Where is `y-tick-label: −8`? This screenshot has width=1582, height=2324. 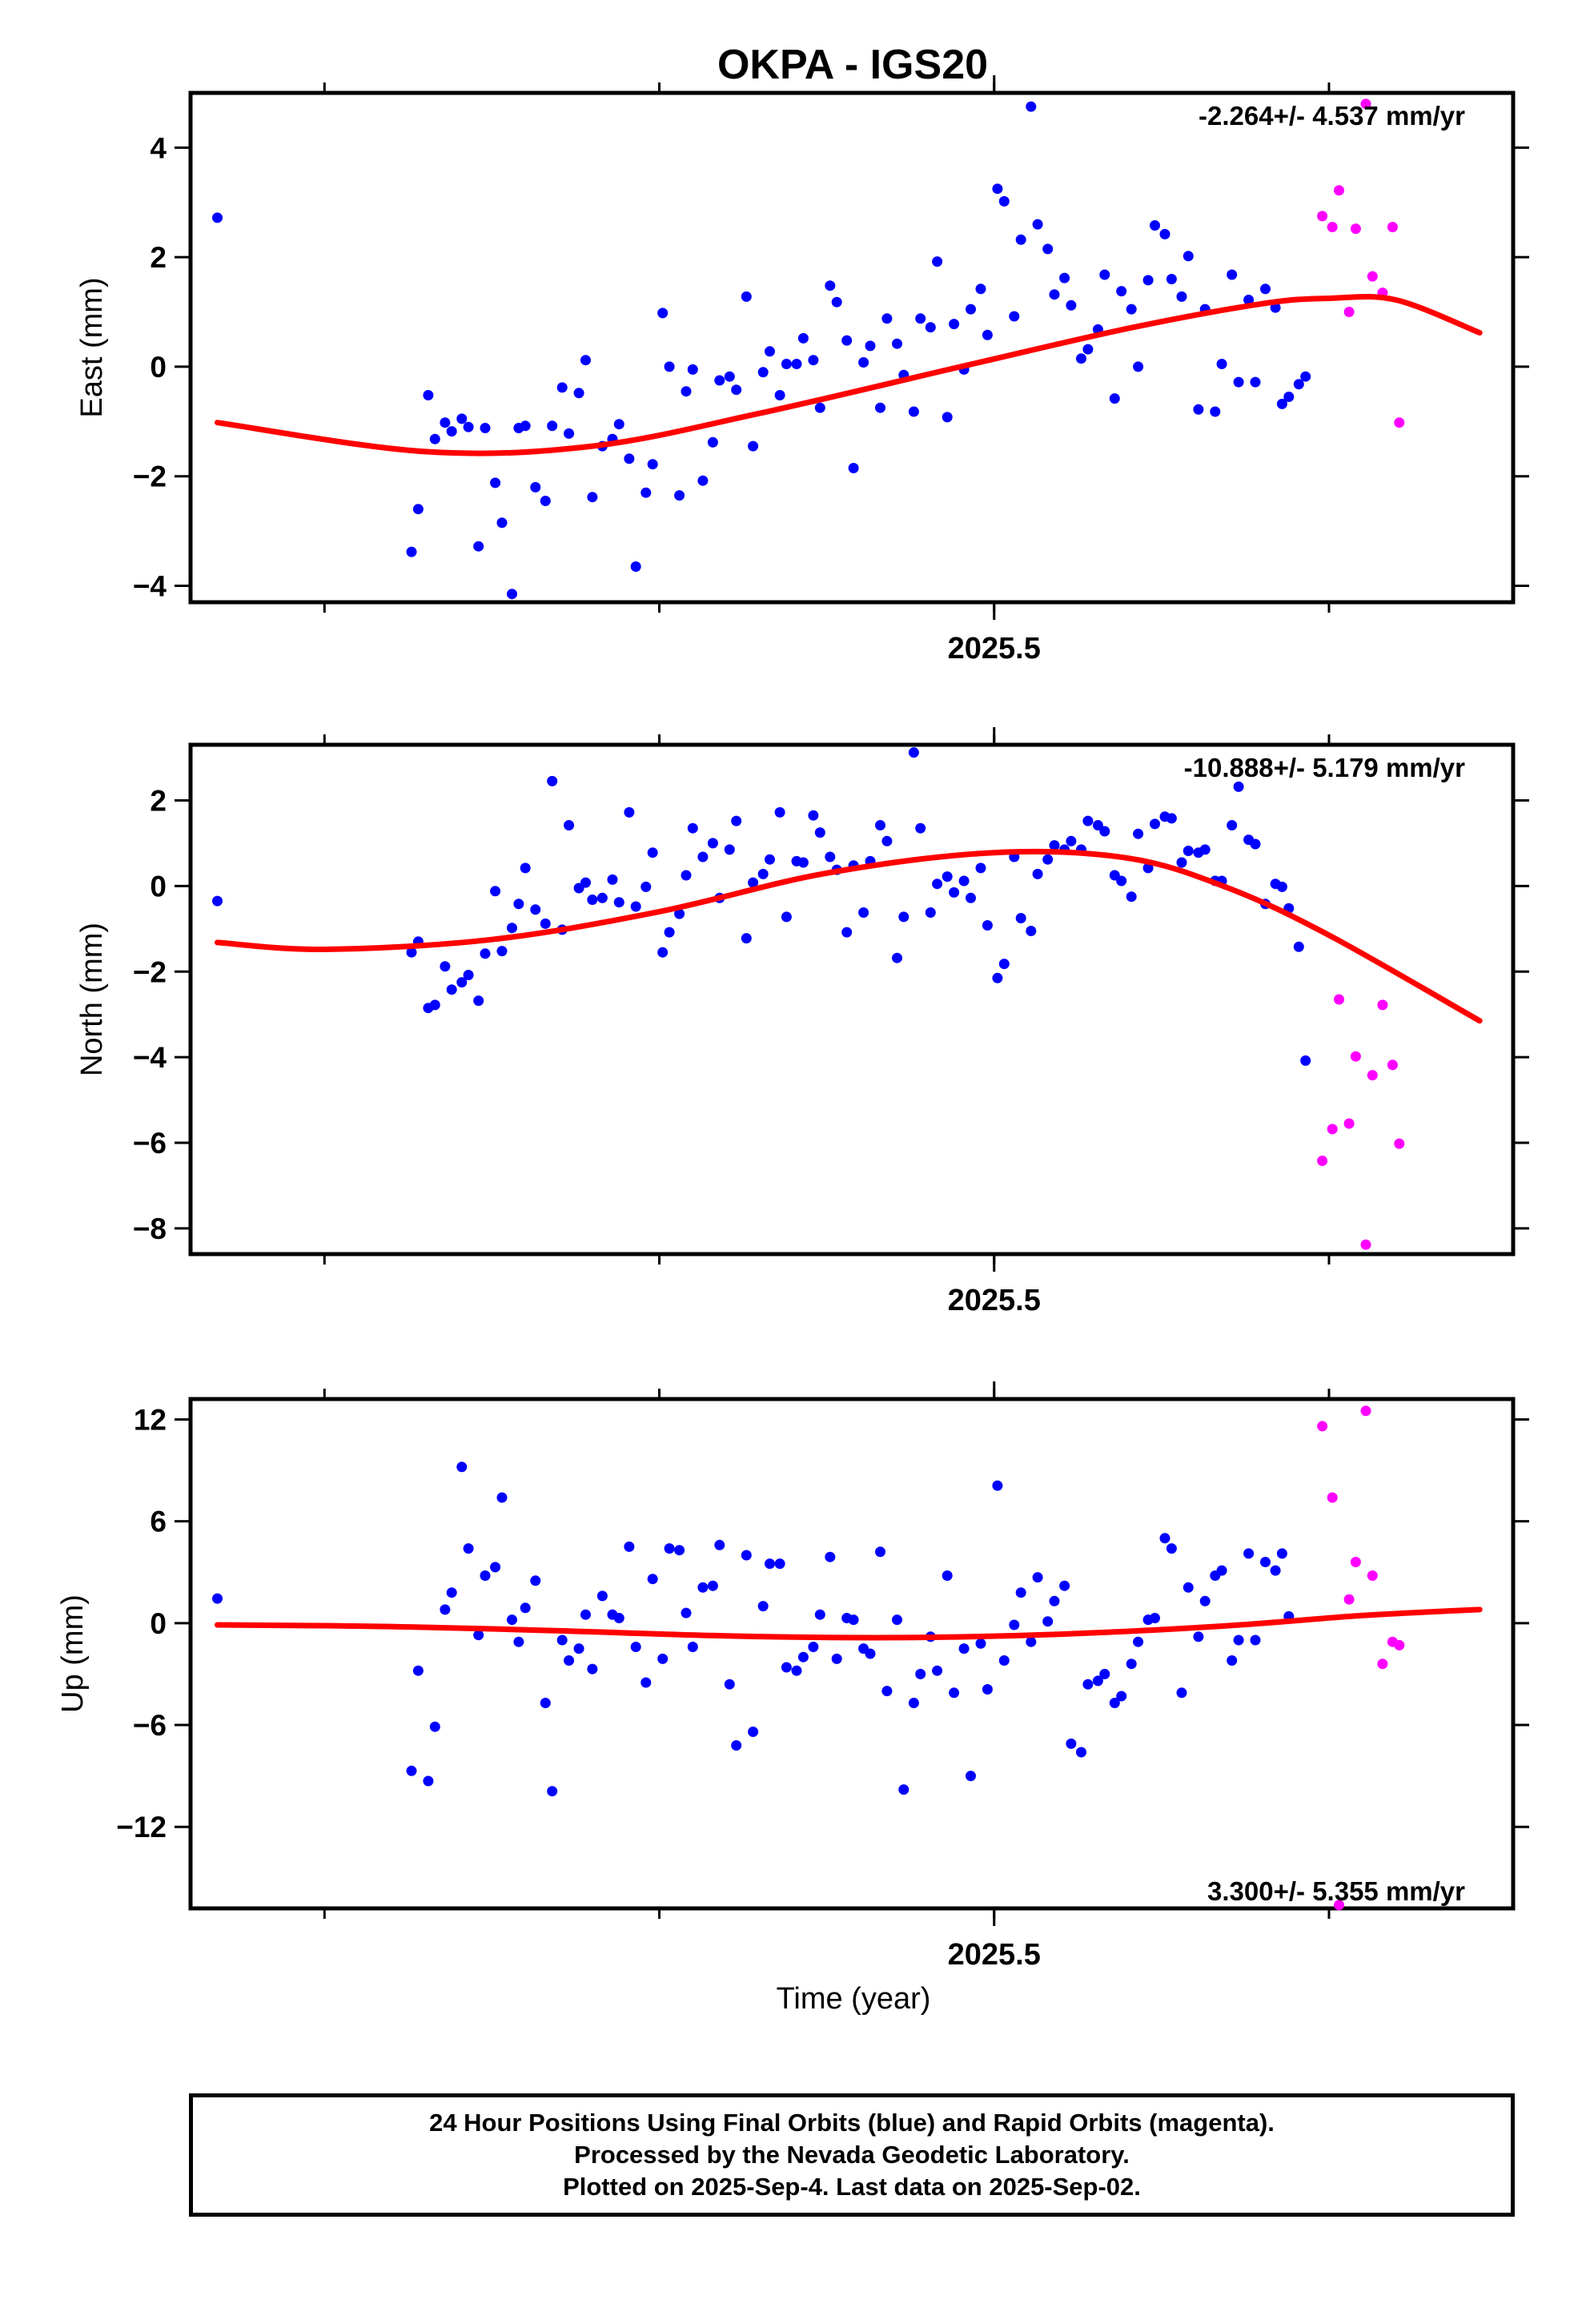
y-tick-label: −8 is located at coordinates (150, 1228).